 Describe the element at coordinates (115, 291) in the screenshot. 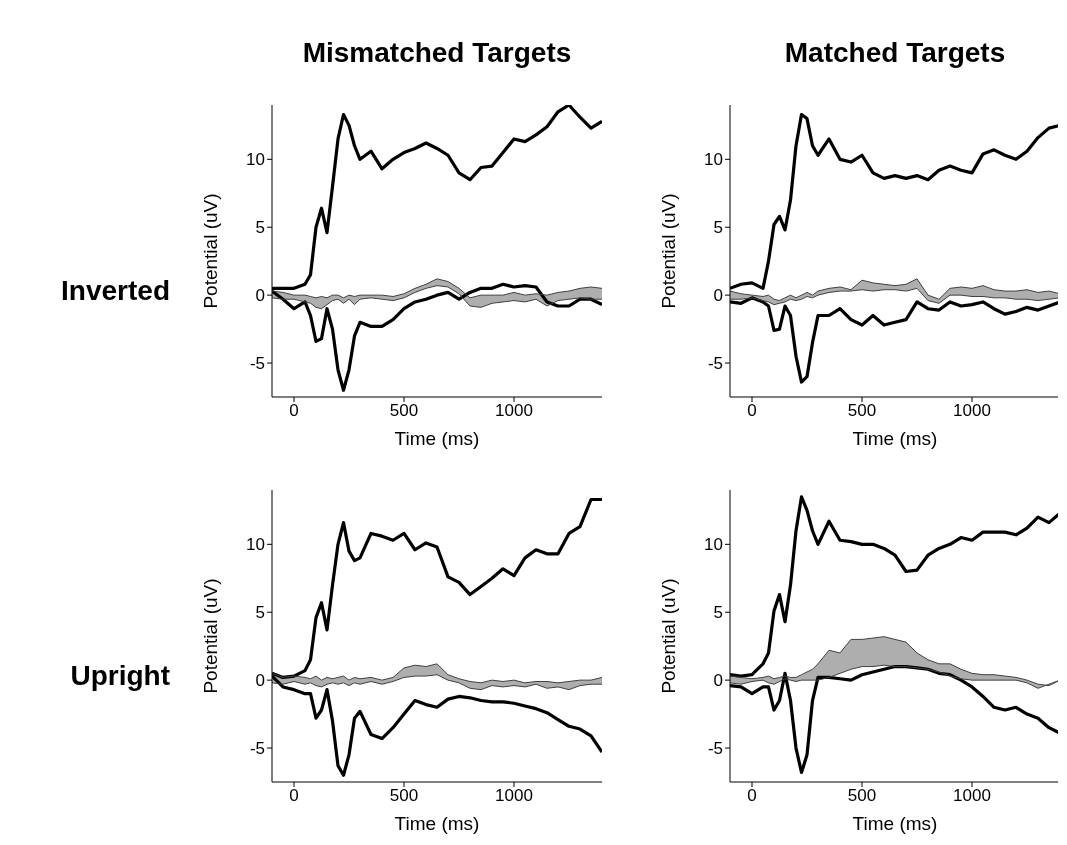

I see `text: Inverted` at that location.